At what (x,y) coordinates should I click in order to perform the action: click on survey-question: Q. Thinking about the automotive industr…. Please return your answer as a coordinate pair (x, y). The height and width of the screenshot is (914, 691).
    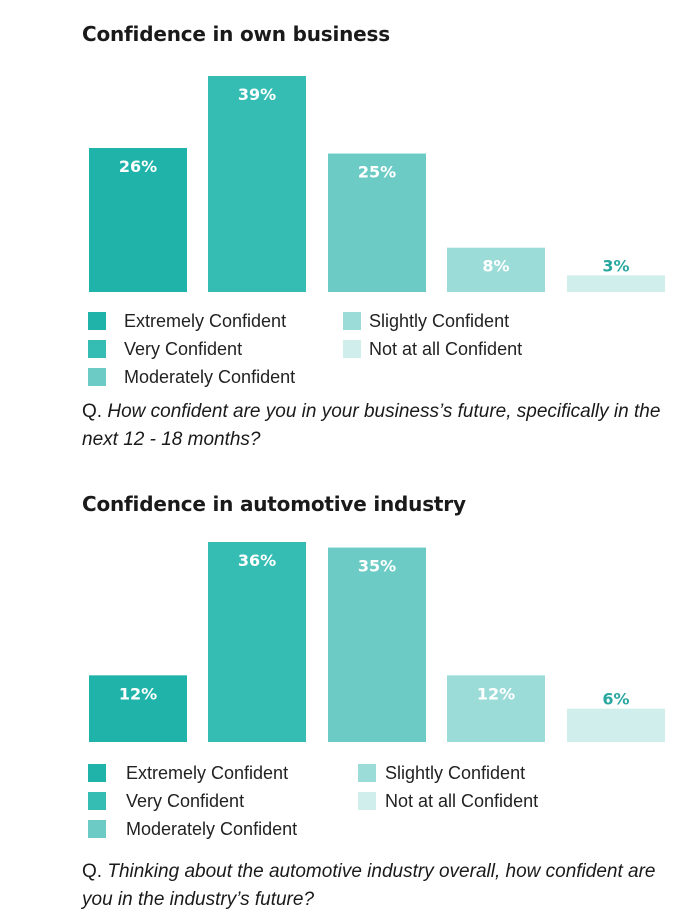
    Looking at the image, I should click on (372, 886).